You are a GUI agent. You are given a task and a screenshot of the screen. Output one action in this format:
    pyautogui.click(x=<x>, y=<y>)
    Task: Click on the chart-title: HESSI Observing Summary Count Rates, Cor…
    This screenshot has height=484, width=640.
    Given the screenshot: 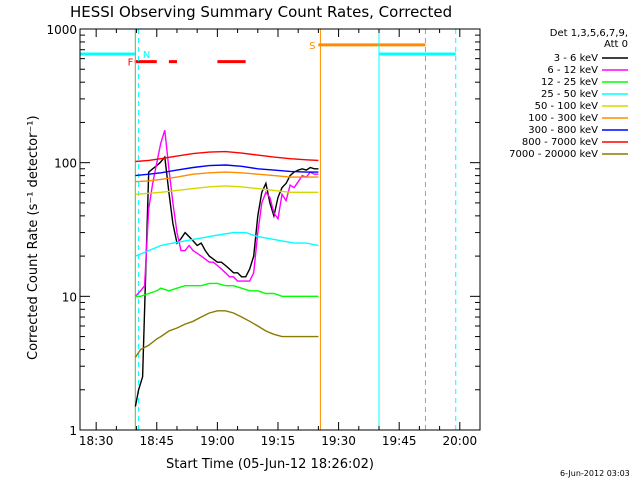 What is the action you would take?
    pyautogui.click(x=261, y=12)
    